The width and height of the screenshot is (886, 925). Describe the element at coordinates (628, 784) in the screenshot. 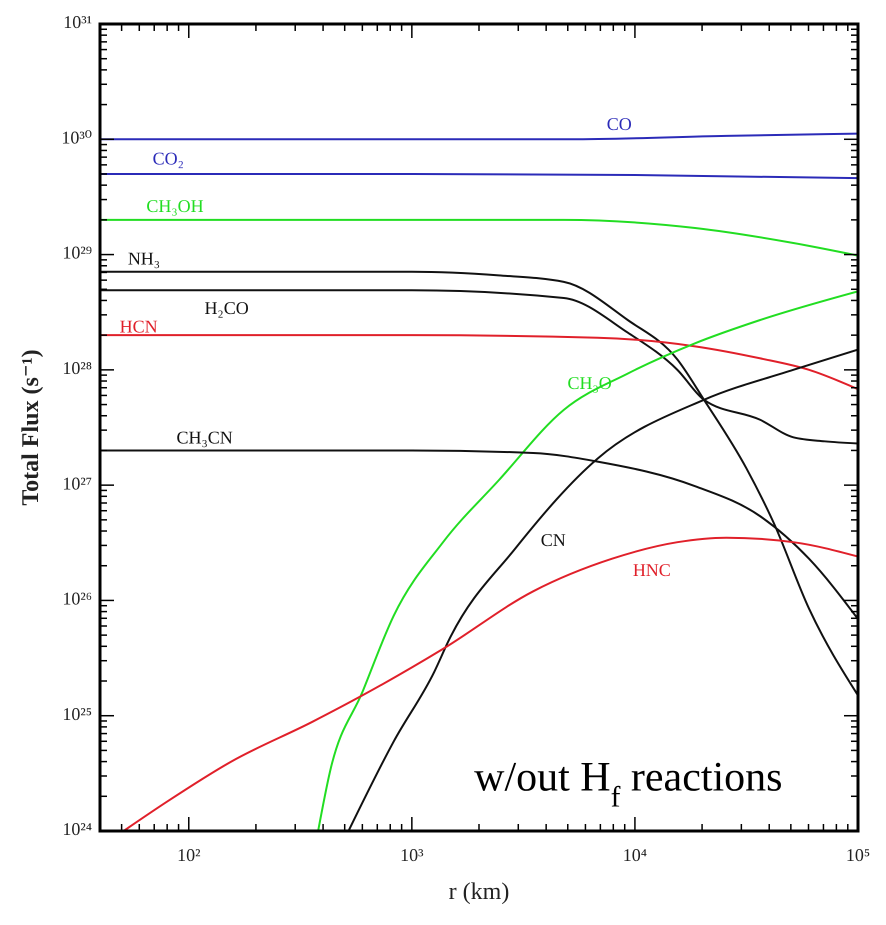

I see `annotation: w/out H$_{f}$ reactions` at that location.